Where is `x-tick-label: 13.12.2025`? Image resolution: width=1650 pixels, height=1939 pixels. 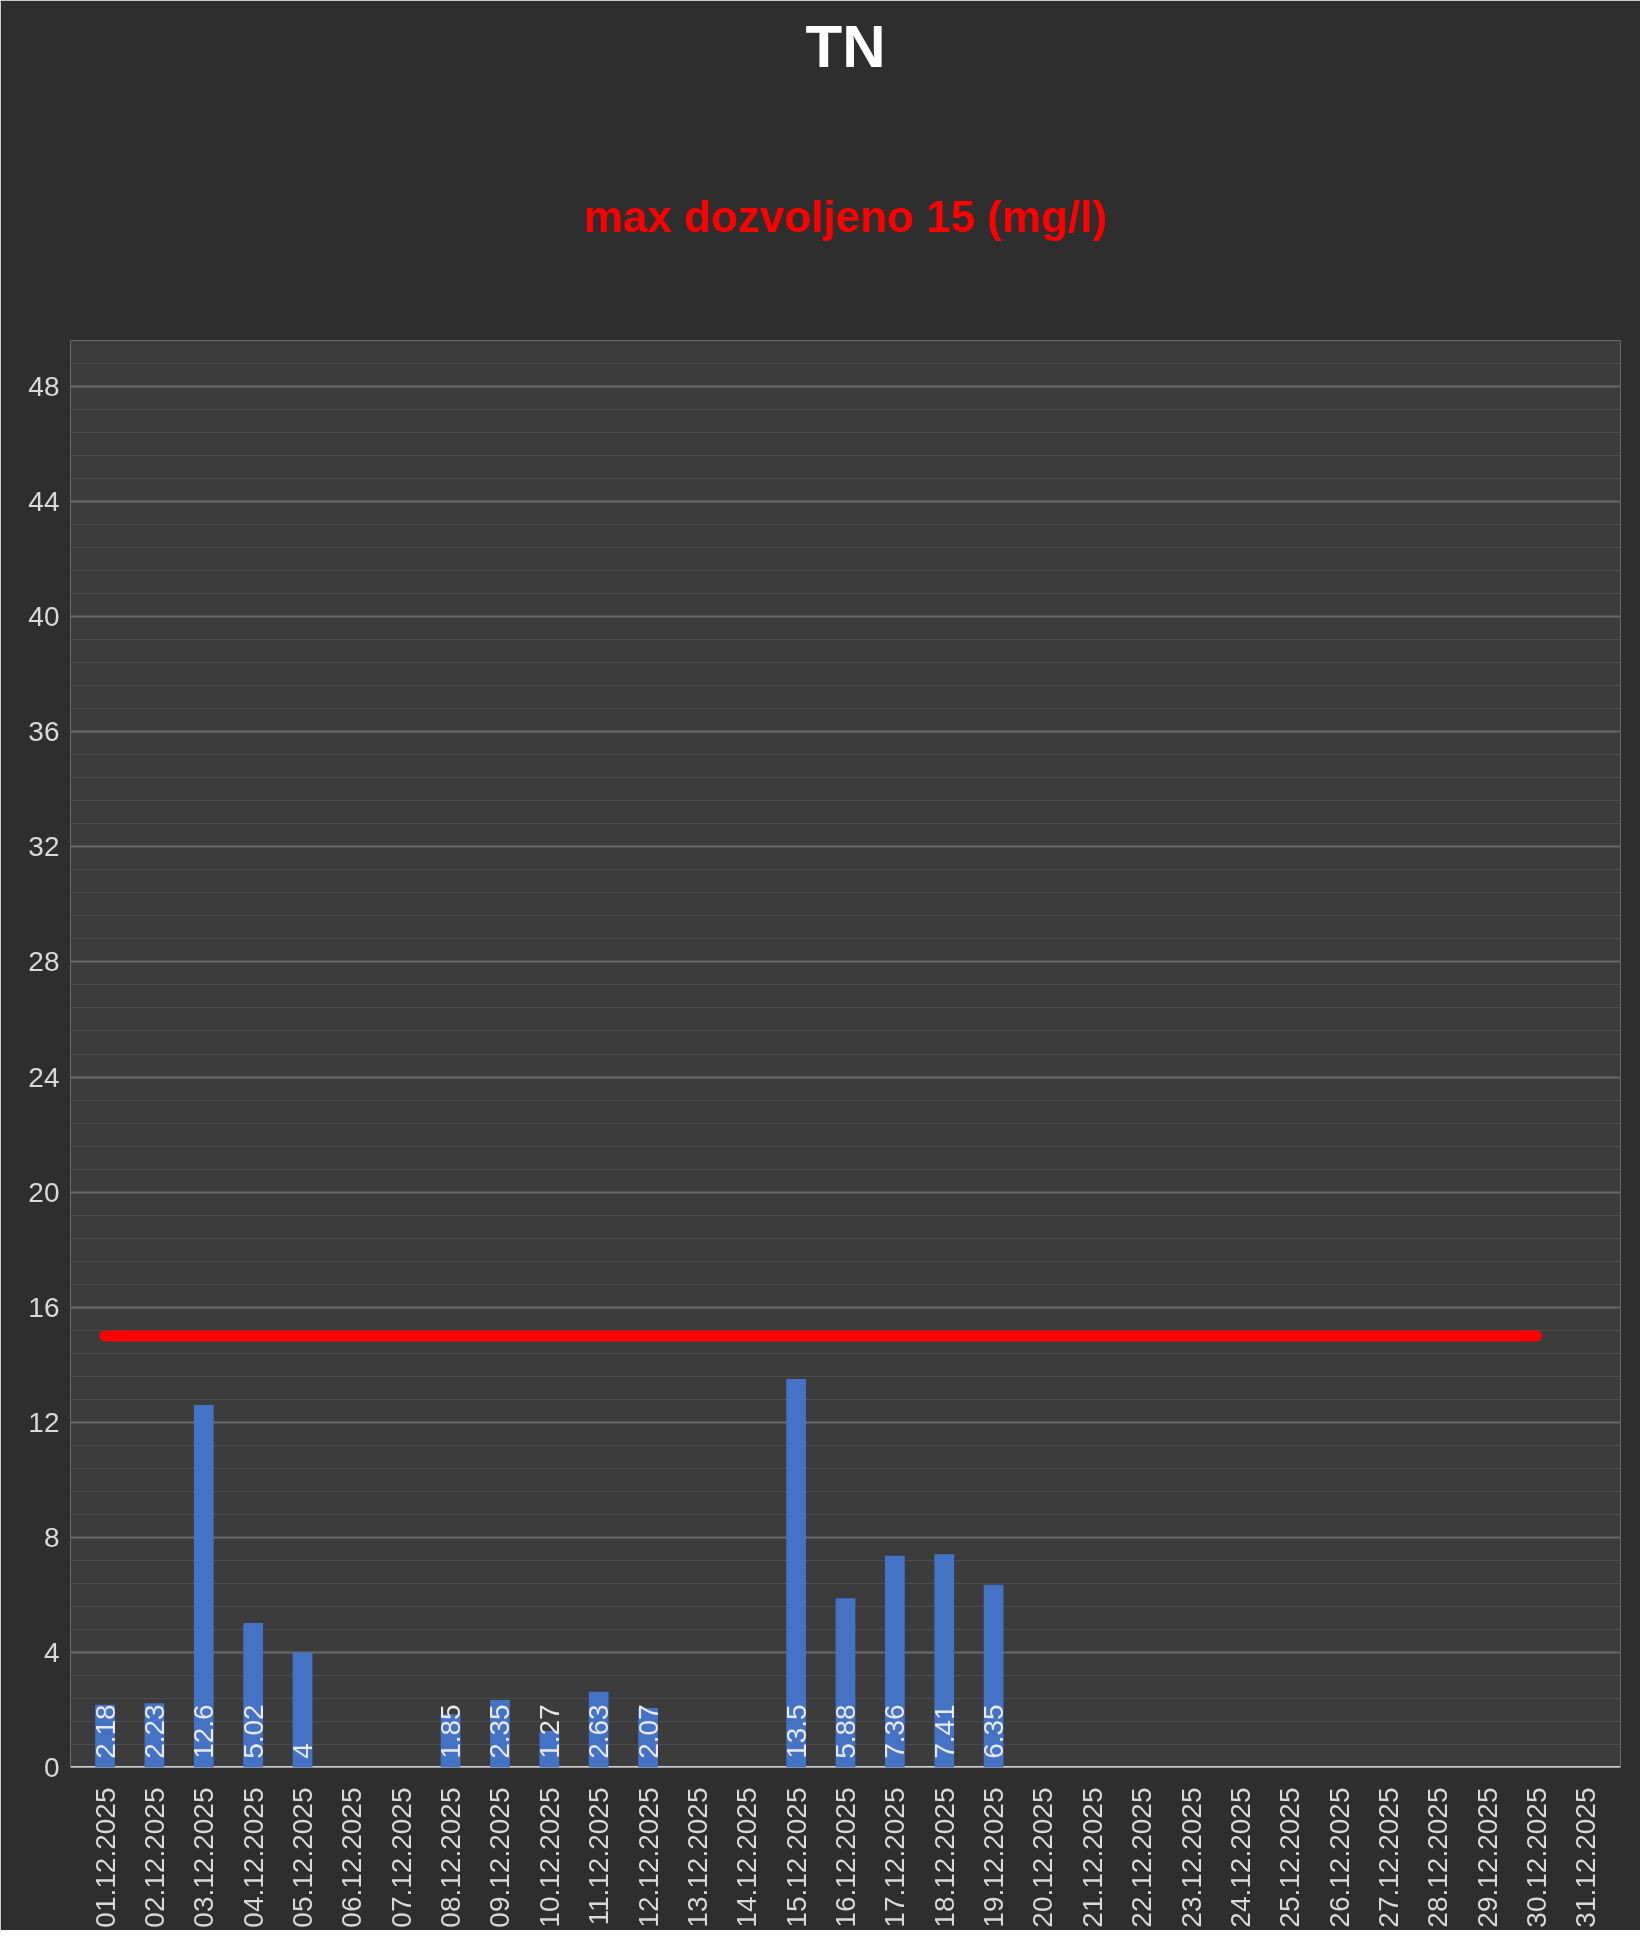
x-tick-label: 13.12.2025 is located at coordinates (697, 1857).